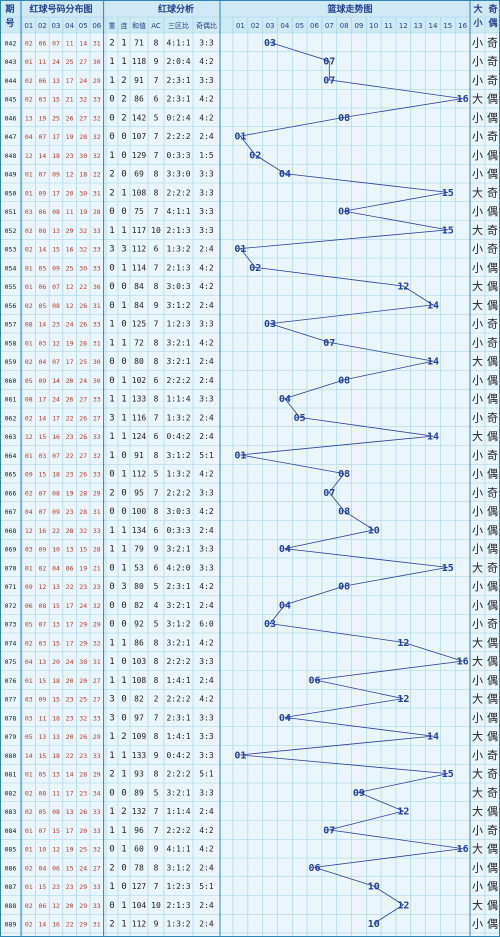 The height and width of the screenshot is (937, 500). Describe the element at coordinates (11, 287) in the screenshot. I see `issue-number: 055` at that location.